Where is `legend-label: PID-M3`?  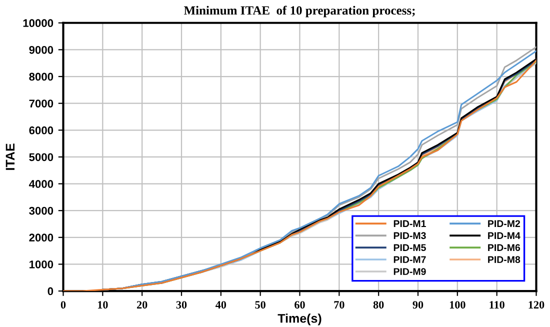
legend-label: PID-M3 is located at coordinates (410, 236).